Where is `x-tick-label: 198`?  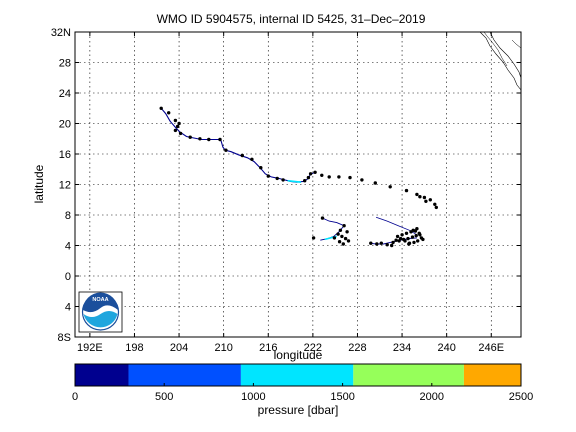
x-tick-label: 198 is located at coordinates (134, 348).